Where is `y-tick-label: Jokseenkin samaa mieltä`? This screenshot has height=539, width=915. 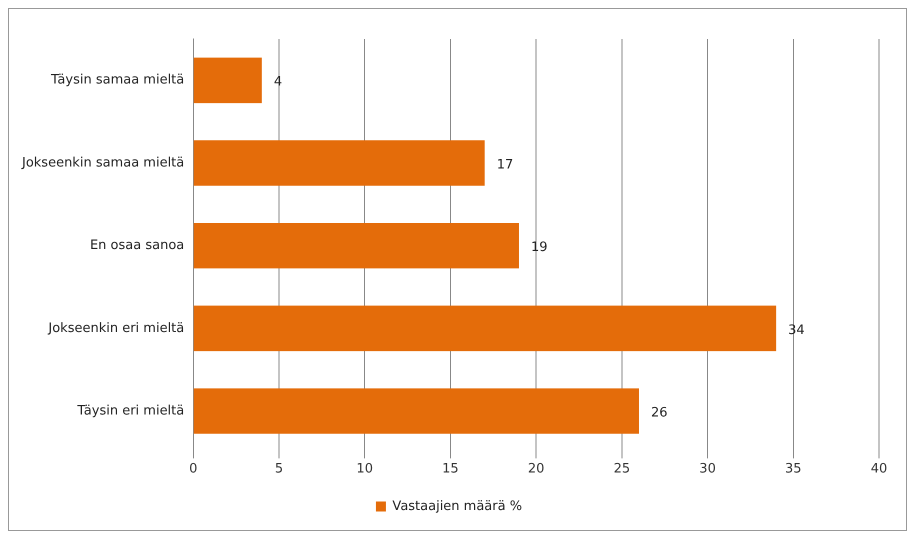 y-tick-label: Jokseenkin samaa mieltä is located at coordinates (102, 162).